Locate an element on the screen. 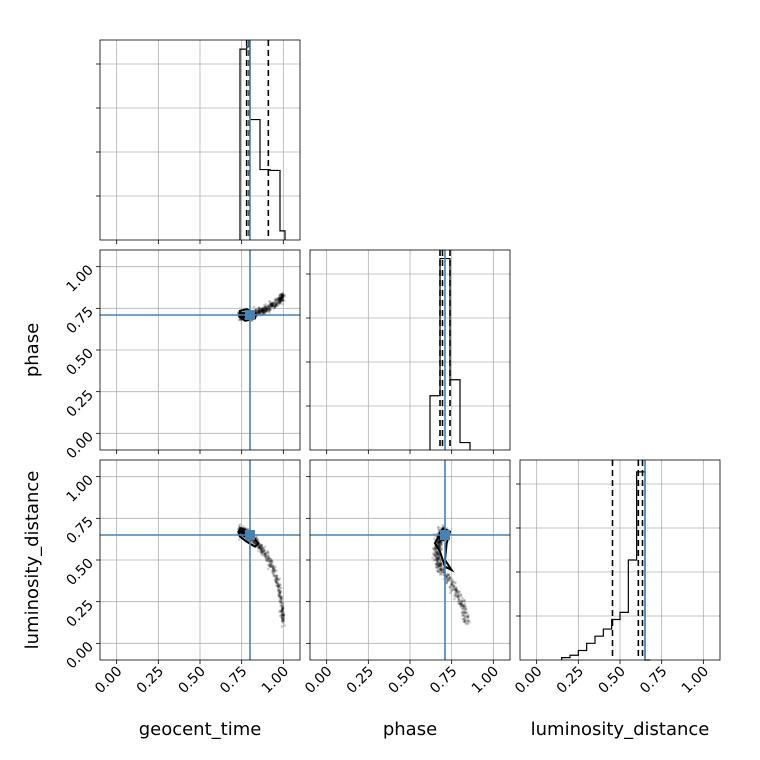 This screenshot has width=760, height=760. y-axis-label-luminosity-distance: luminosity_distance is located at coordinates (32, 560).